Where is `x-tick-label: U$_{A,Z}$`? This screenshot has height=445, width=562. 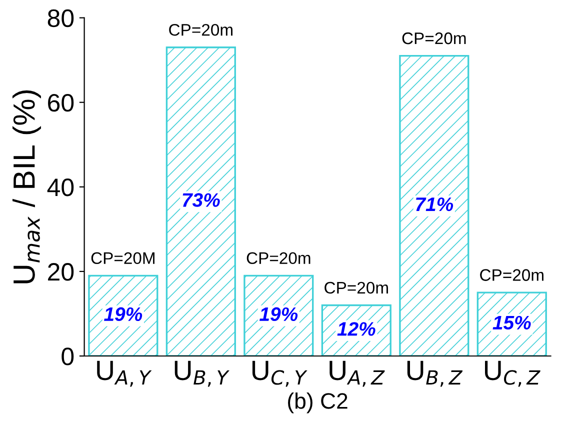 x-tick-label: U$_{A,Z}$ is located at coordinates (357, 373).